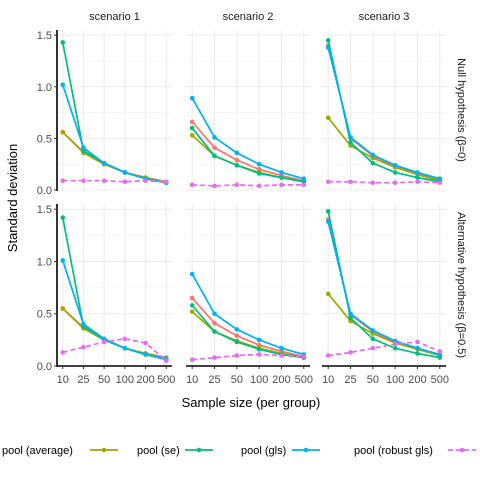 The image size is (480, 480). I want to click on y-tick-label: 0.0, so click(44, 367).